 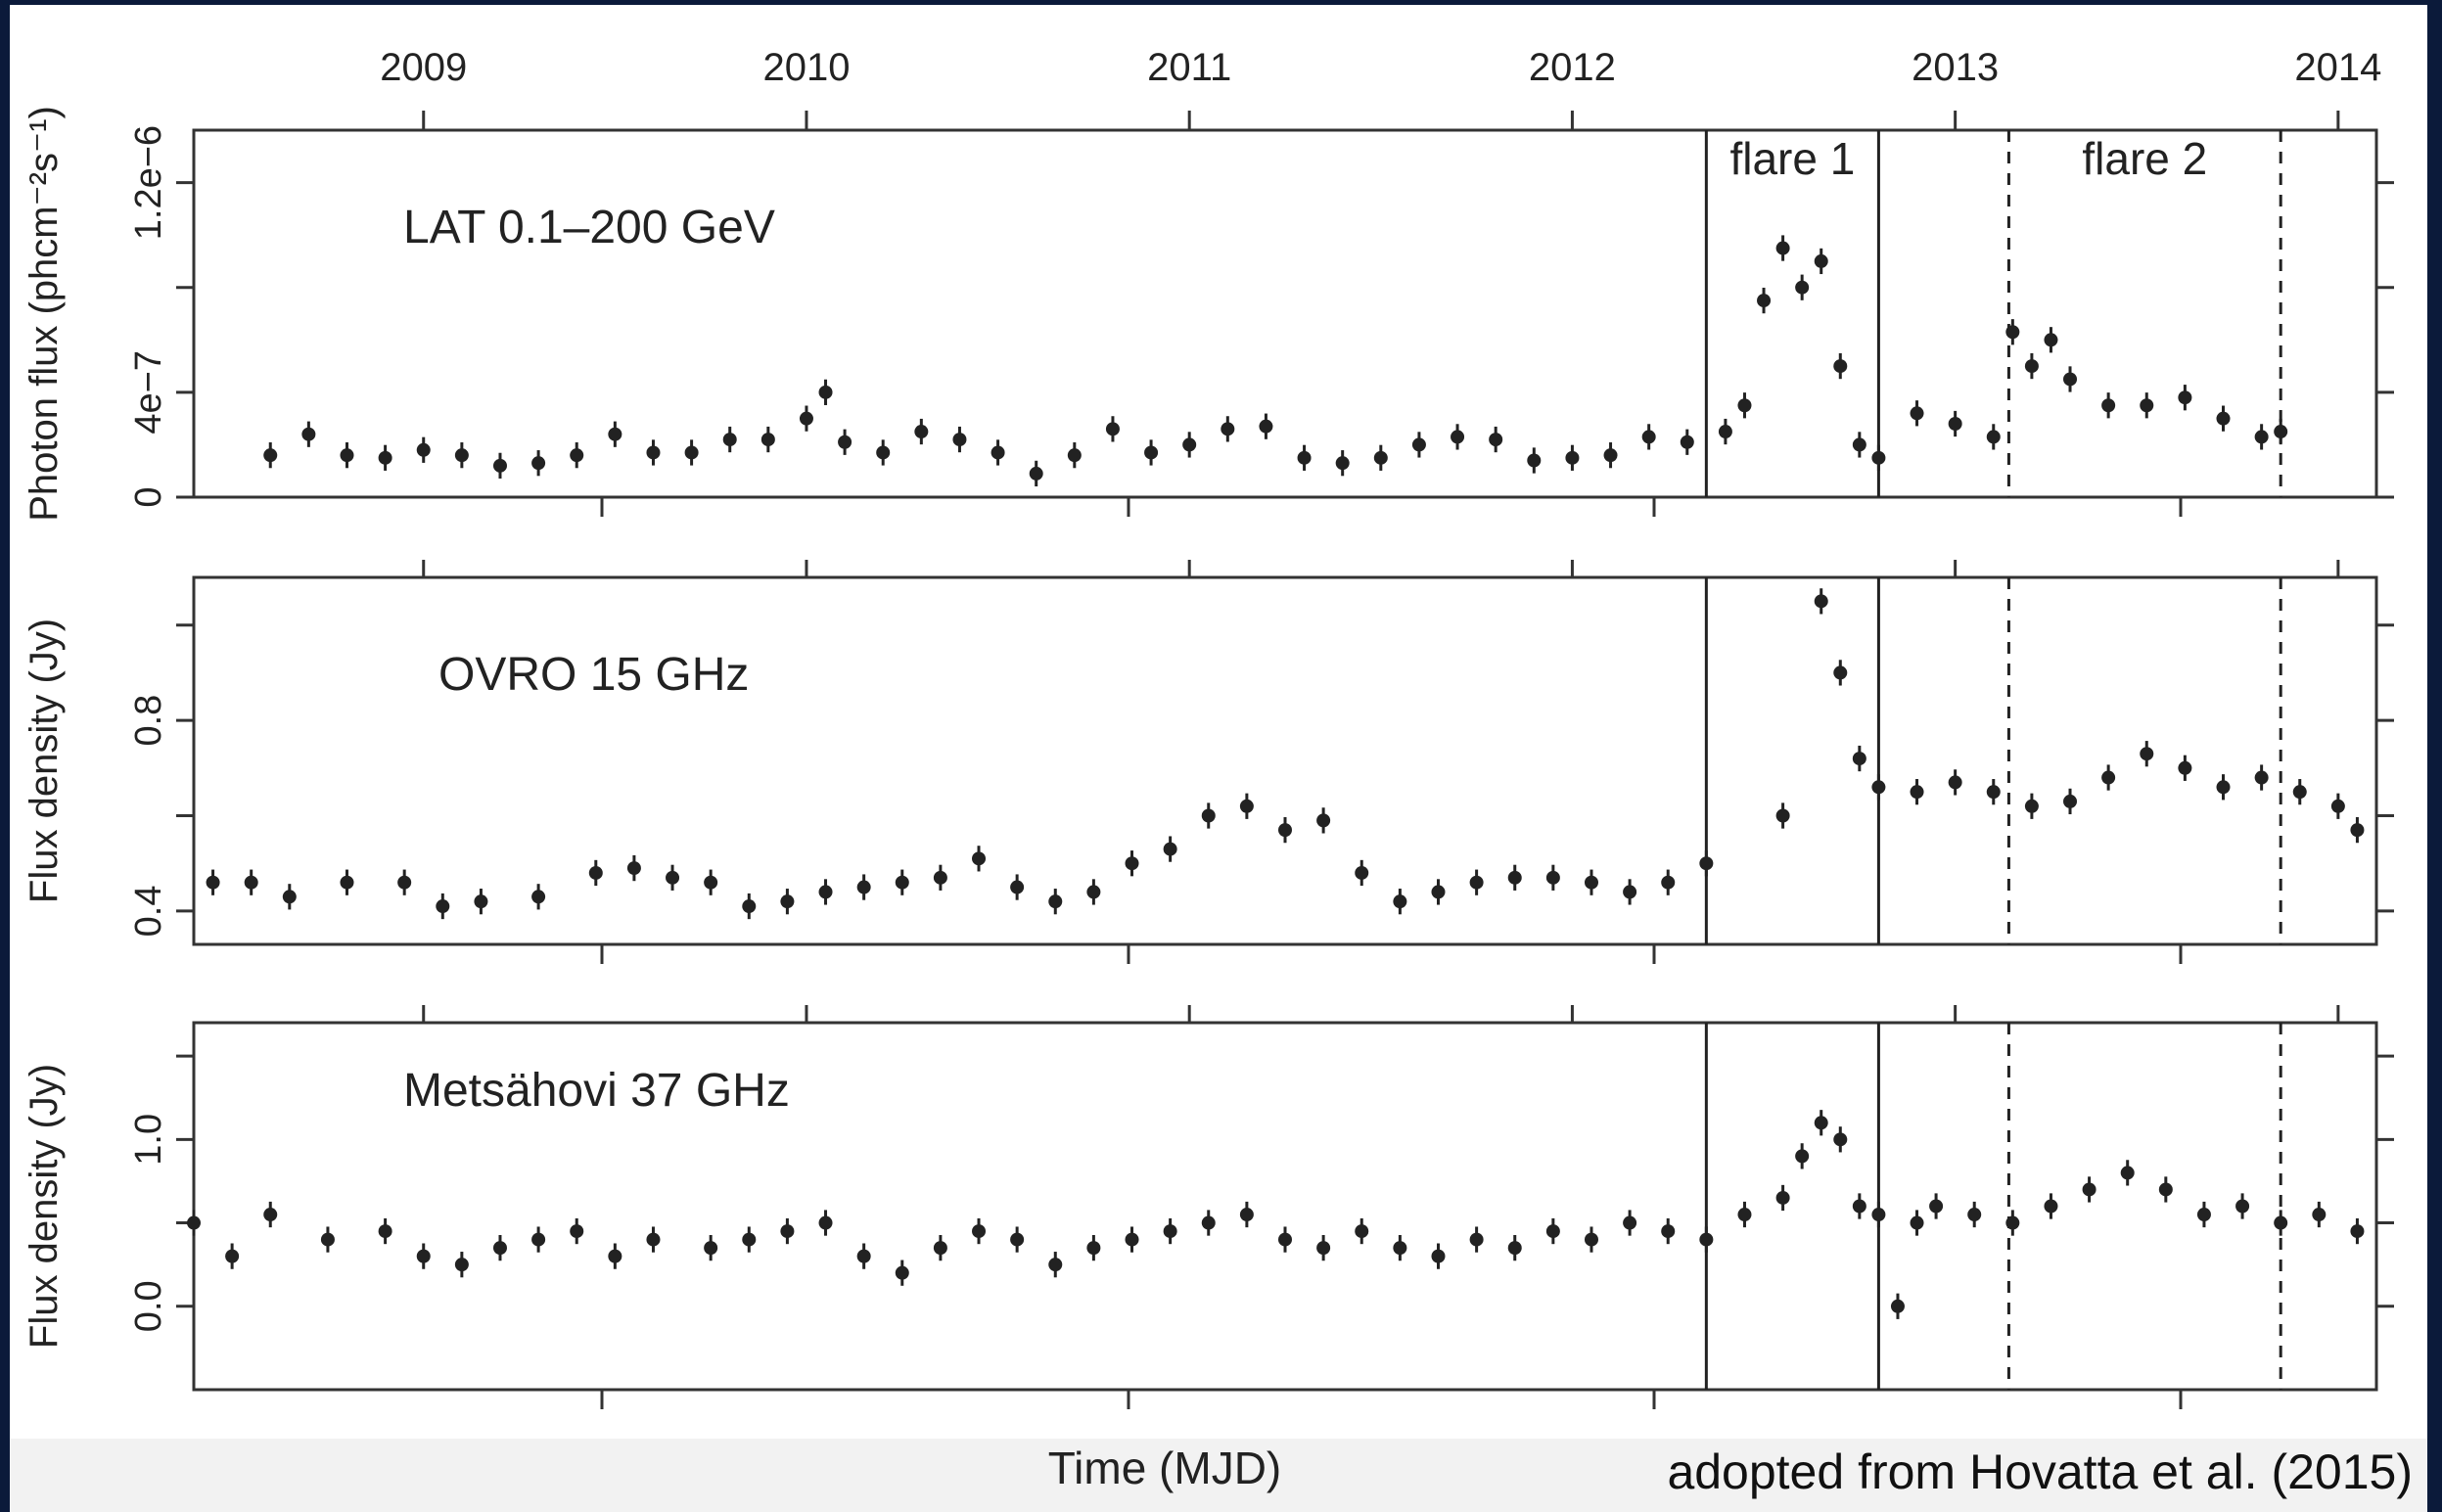 What do you see at coordinates (1165, 1468) in the screenshot?
I see `x-axis-label: Time (MJD)` at bounding box center [1165, 1468].